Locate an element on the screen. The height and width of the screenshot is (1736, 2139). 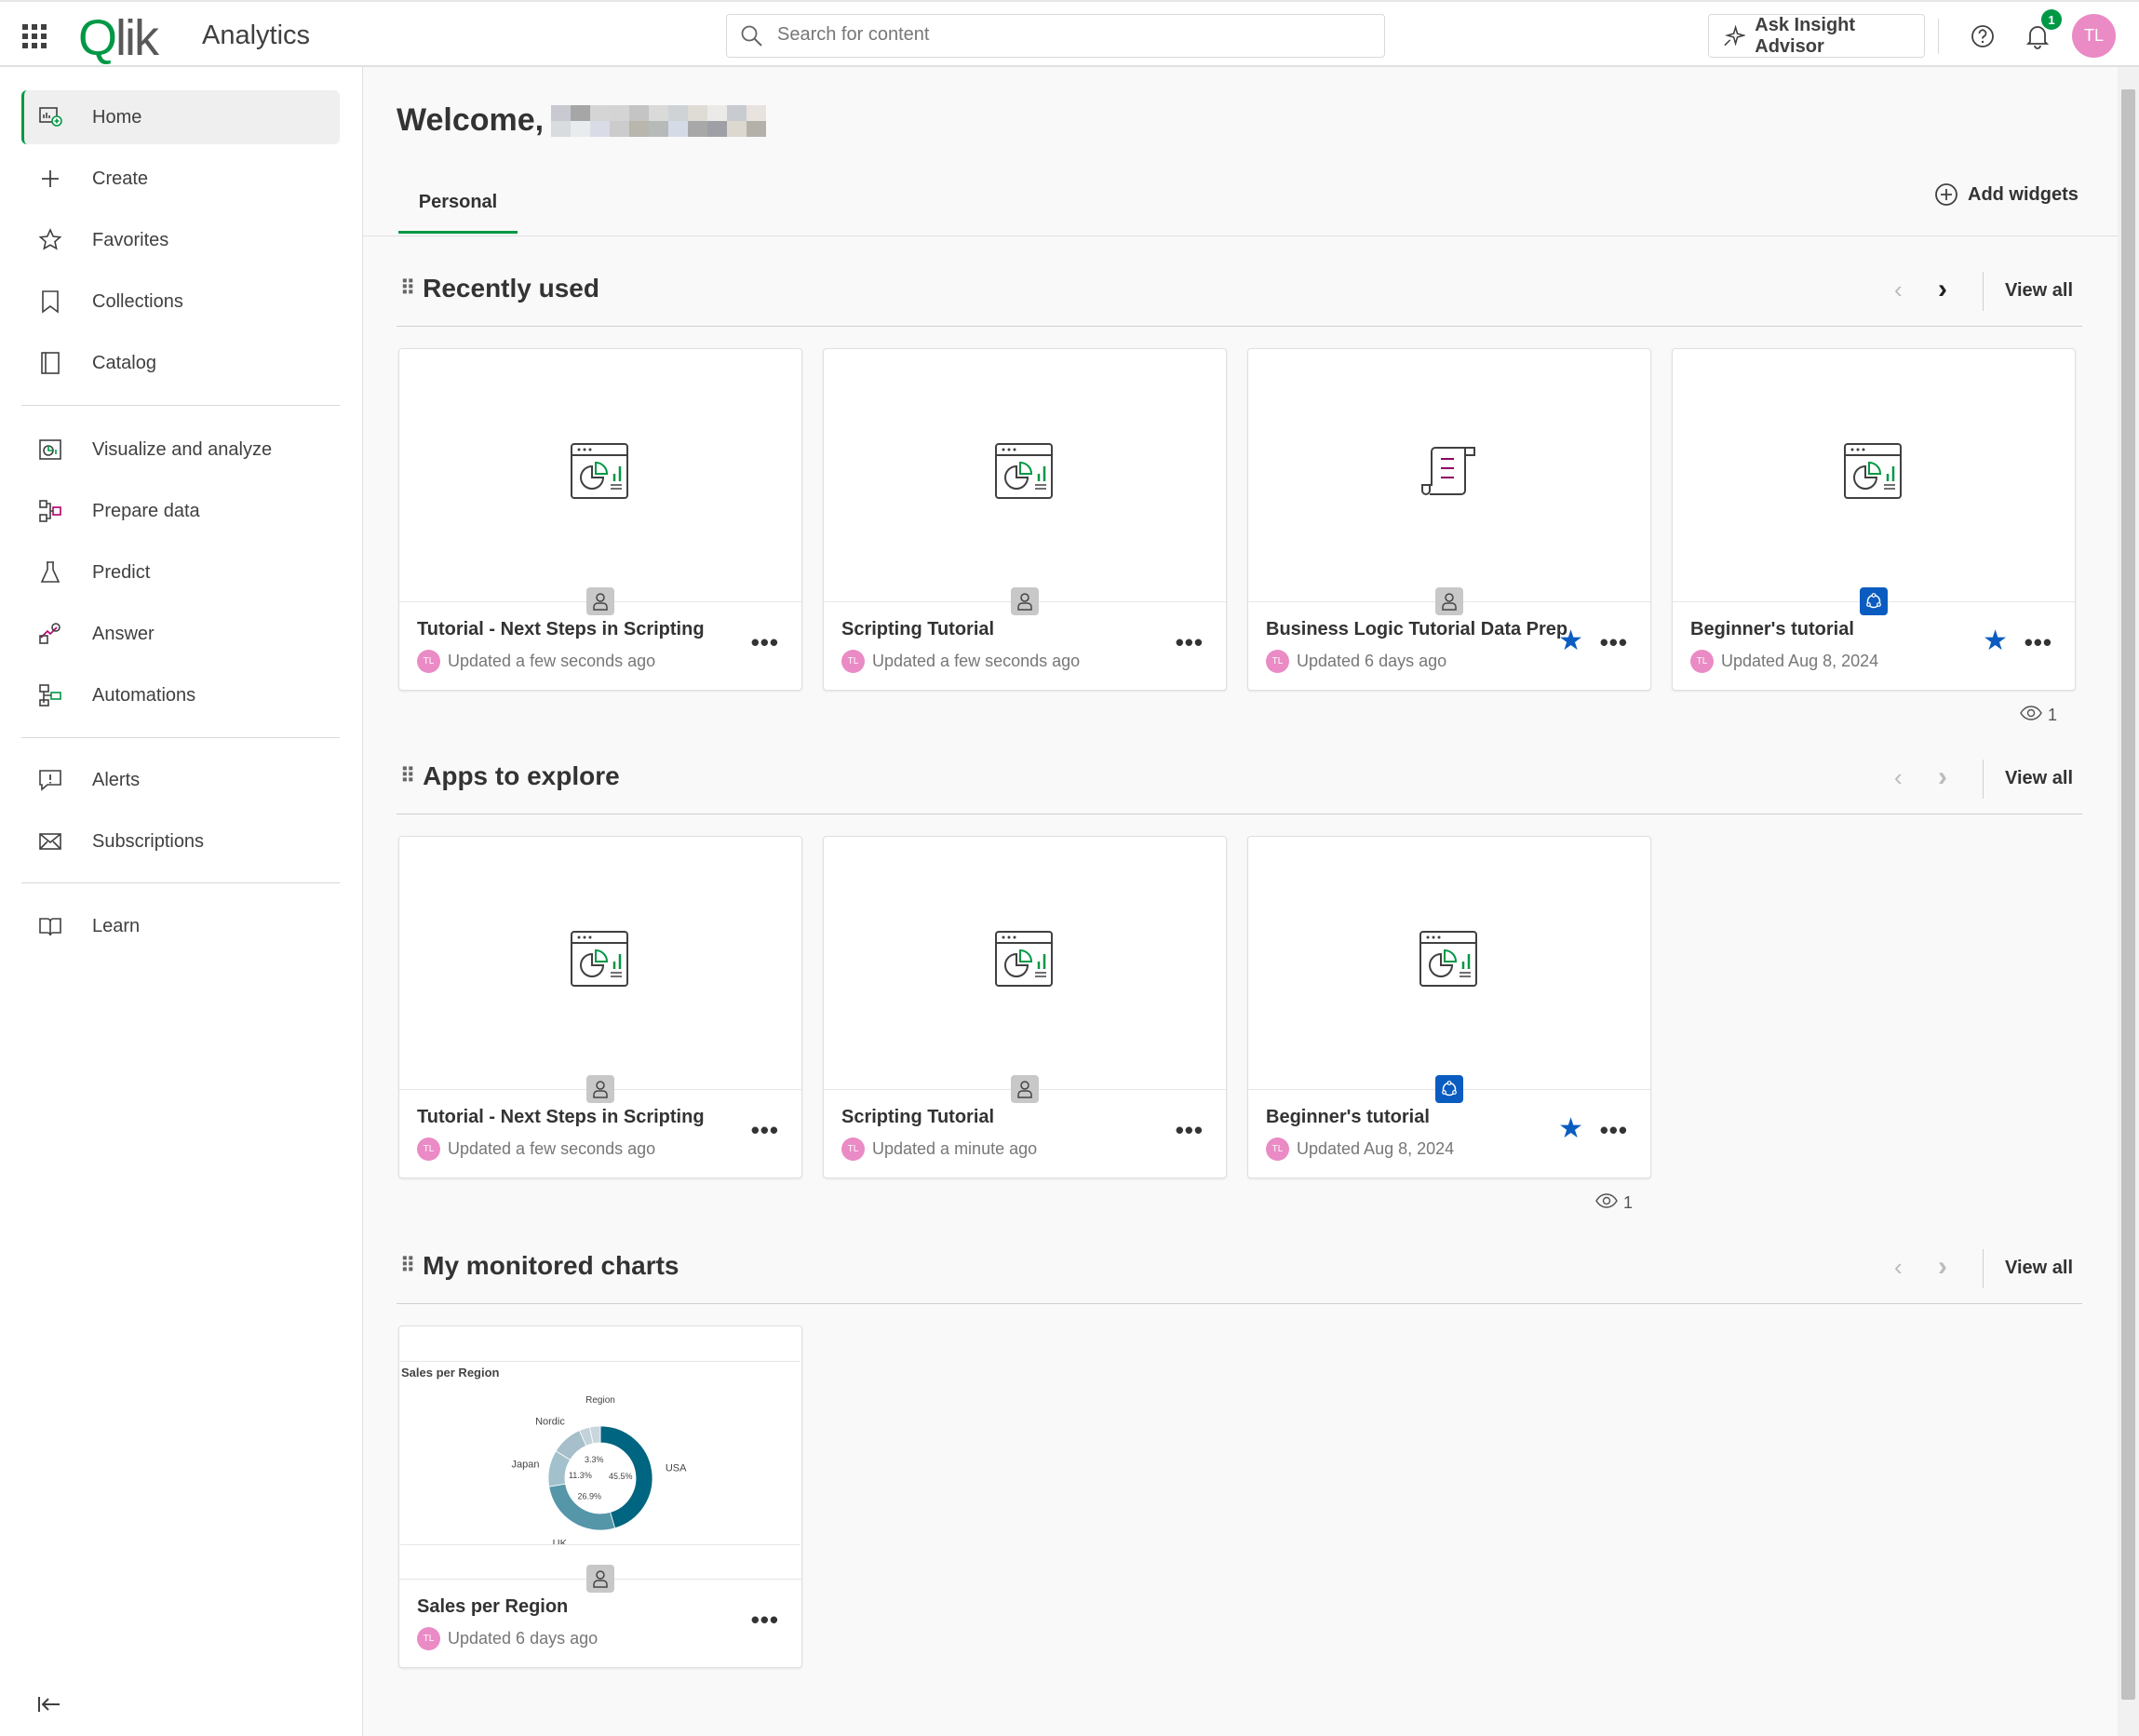
sidebar-item-prepare-data: Prepare data is located at coordinates (180, 511).